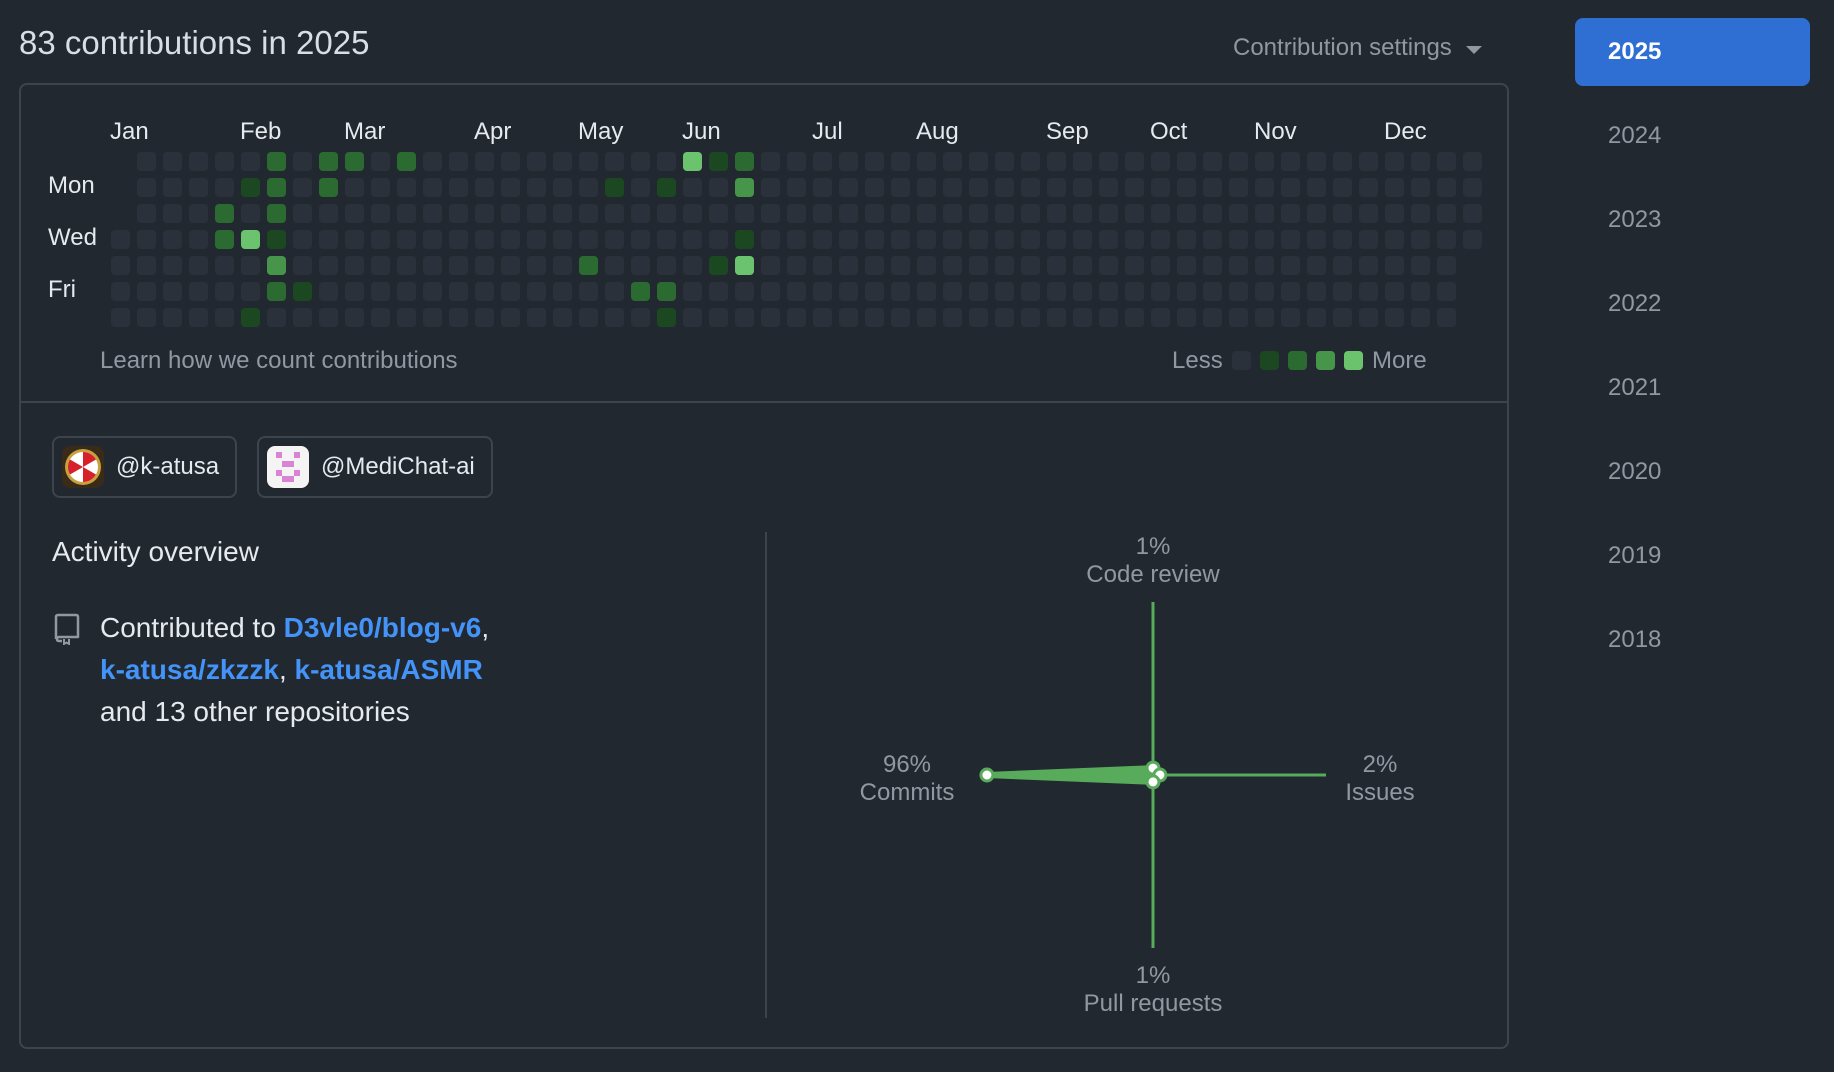 Image resolution: width=1834 pixels, height=1072 pixels. I want to click on year-button-2023: 2023, so click(1692, 220).